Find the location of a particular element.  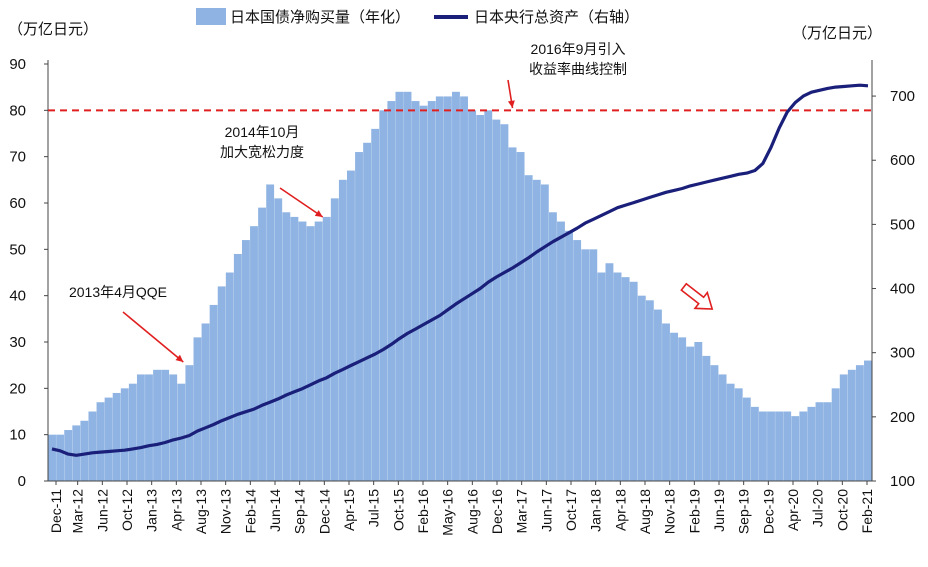

left-tick-label: 0 is located at coordinates (22, 481).